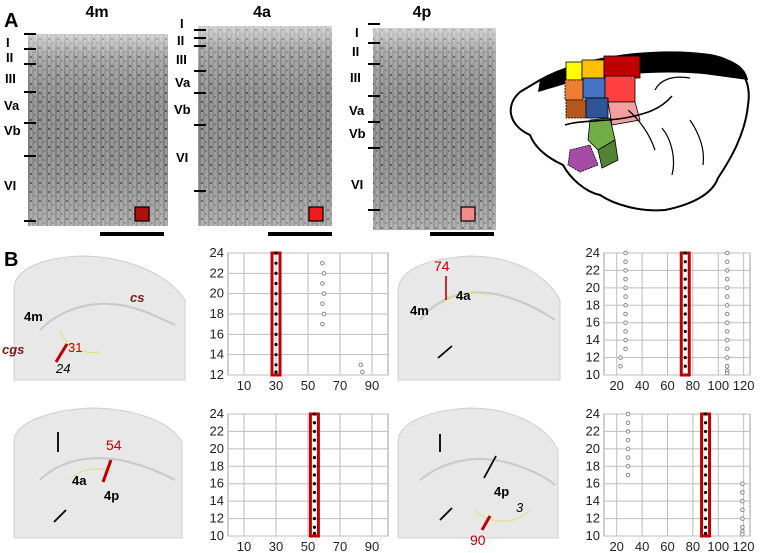 The height and width of the screenshot is (553, 762). Describe the element at coordinates (217, 430) in the screenshot. I see `y-tick-label: 22` at that location.